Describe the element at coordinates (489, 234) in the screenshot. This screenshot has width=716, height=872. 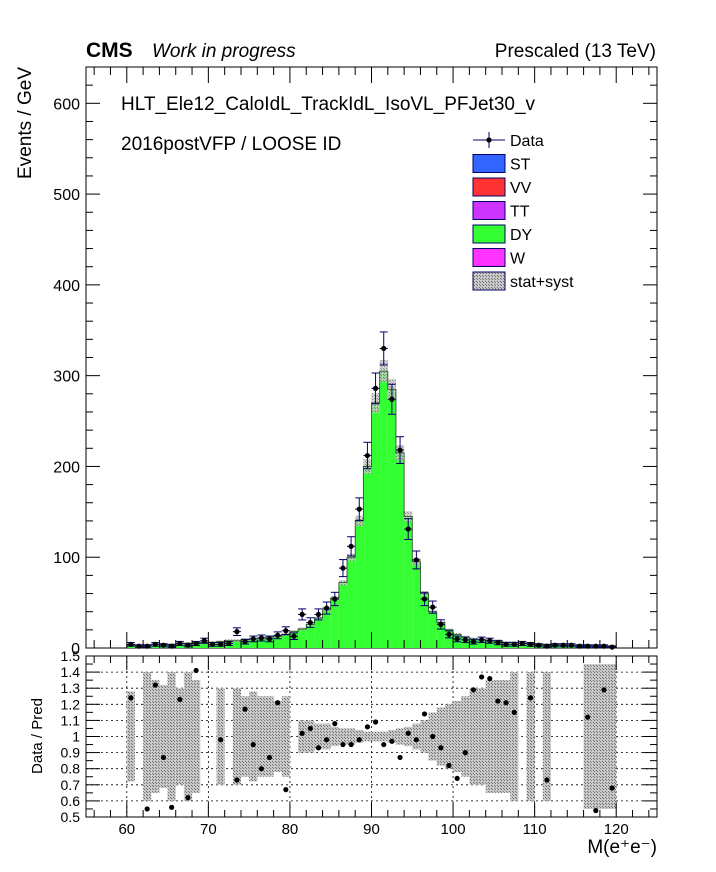
I see `legend-swatch-dy` at that location.